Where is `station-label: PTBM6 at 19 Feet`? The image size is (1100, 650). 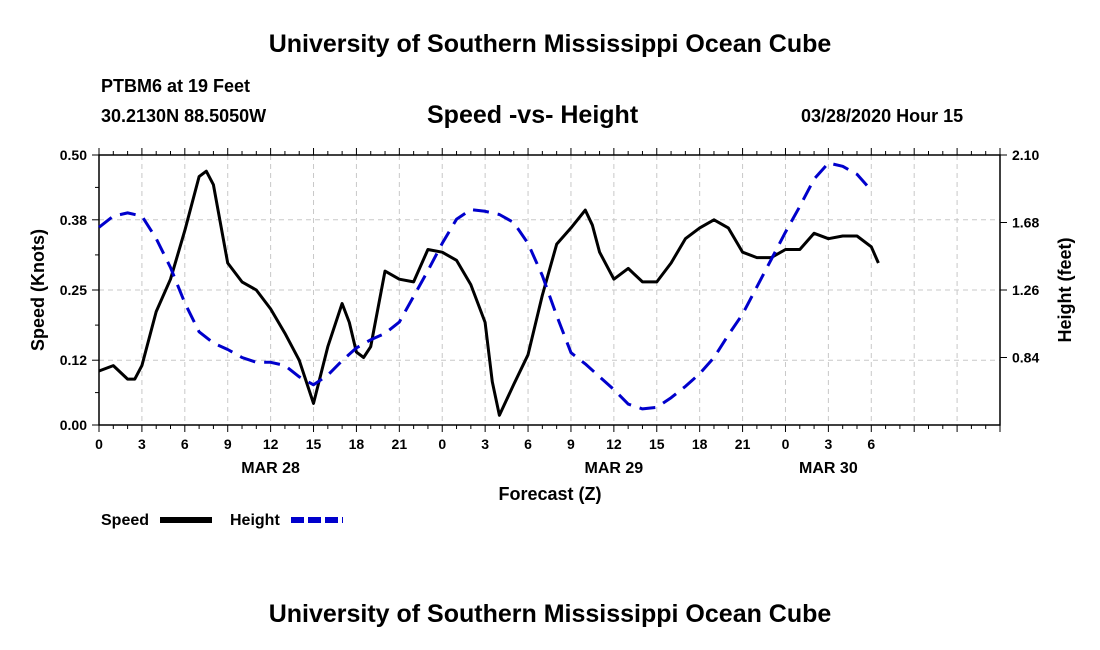 station-label: PTBM6 at 19 Feet is located at coordinates (176, 86).